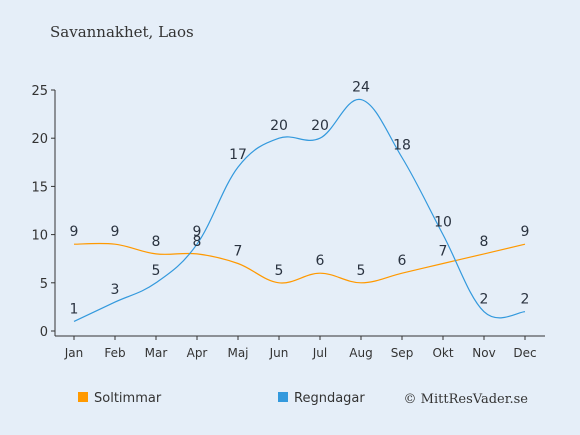  Describe the element at coordinates (283, 397) in the screenshot. I see `legend-swatch-regndagar` at that location.